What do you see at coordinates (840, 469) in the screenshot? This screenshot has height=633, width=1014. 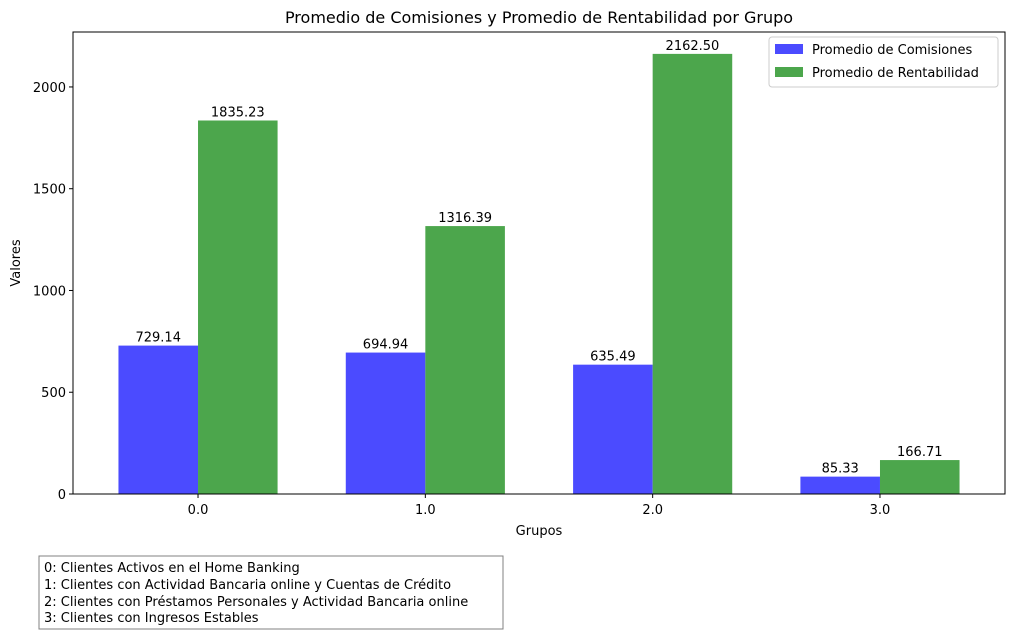 I see `bar-value-label-comisiones-3: 85.33` at bounding box center [840, 469].